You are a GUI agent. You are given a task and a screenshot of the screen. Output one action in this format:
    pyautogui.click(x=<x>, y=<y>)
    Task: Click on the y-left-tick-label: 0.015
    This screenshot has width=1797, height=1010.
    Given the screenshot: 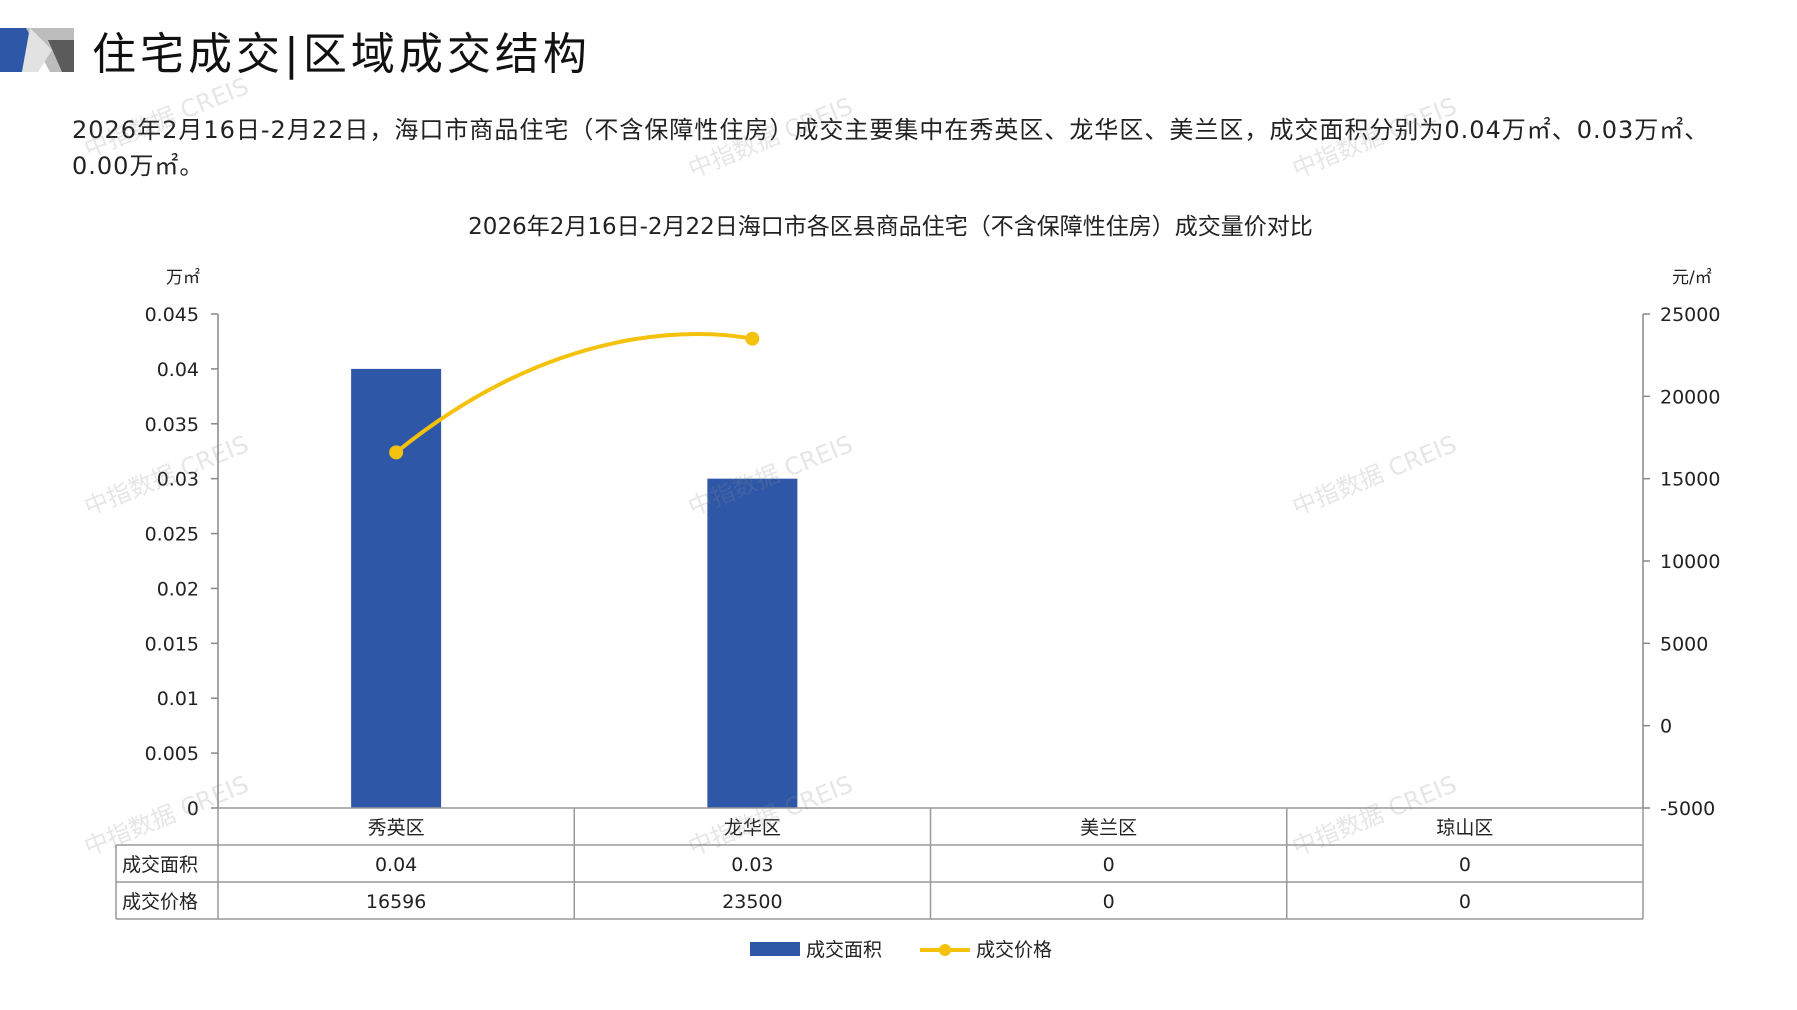 What is the action you would take?
    pyautogui.click(x=172, y=644)
    